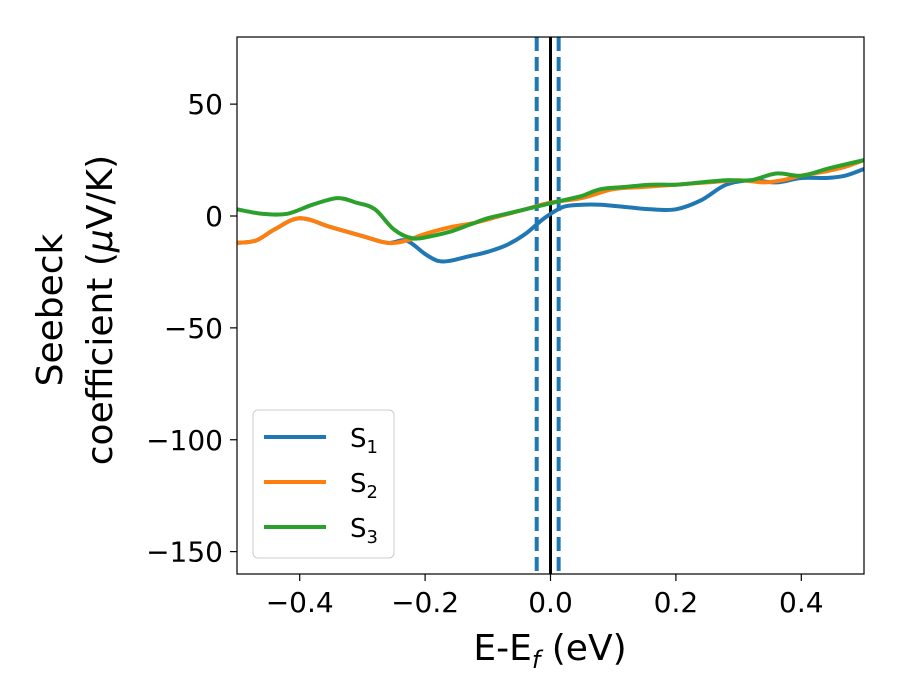 The width and height of the screenshot is (900, 700). Describe the element at coordinates (184, 552) in the screenshot. I see `y-tick-label: −150` at that location.